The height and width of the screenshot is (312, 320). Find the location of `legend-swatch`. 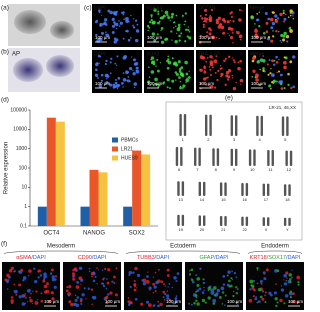

legend-swatch is located at coordinates (115, 149).